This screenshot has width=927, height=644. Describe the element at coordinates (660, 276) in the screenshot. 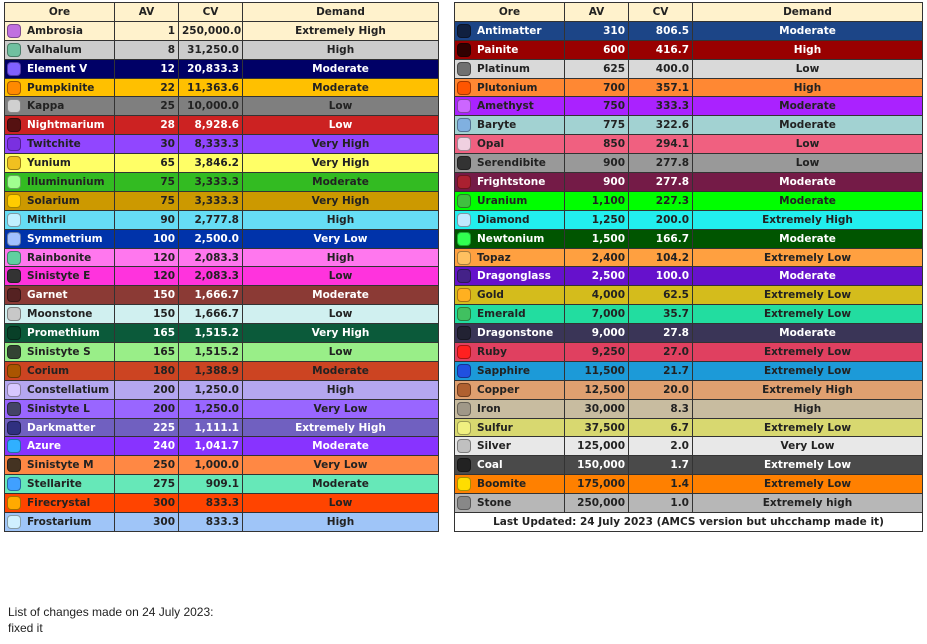

I see `cv-cell: 100.0` at that location.